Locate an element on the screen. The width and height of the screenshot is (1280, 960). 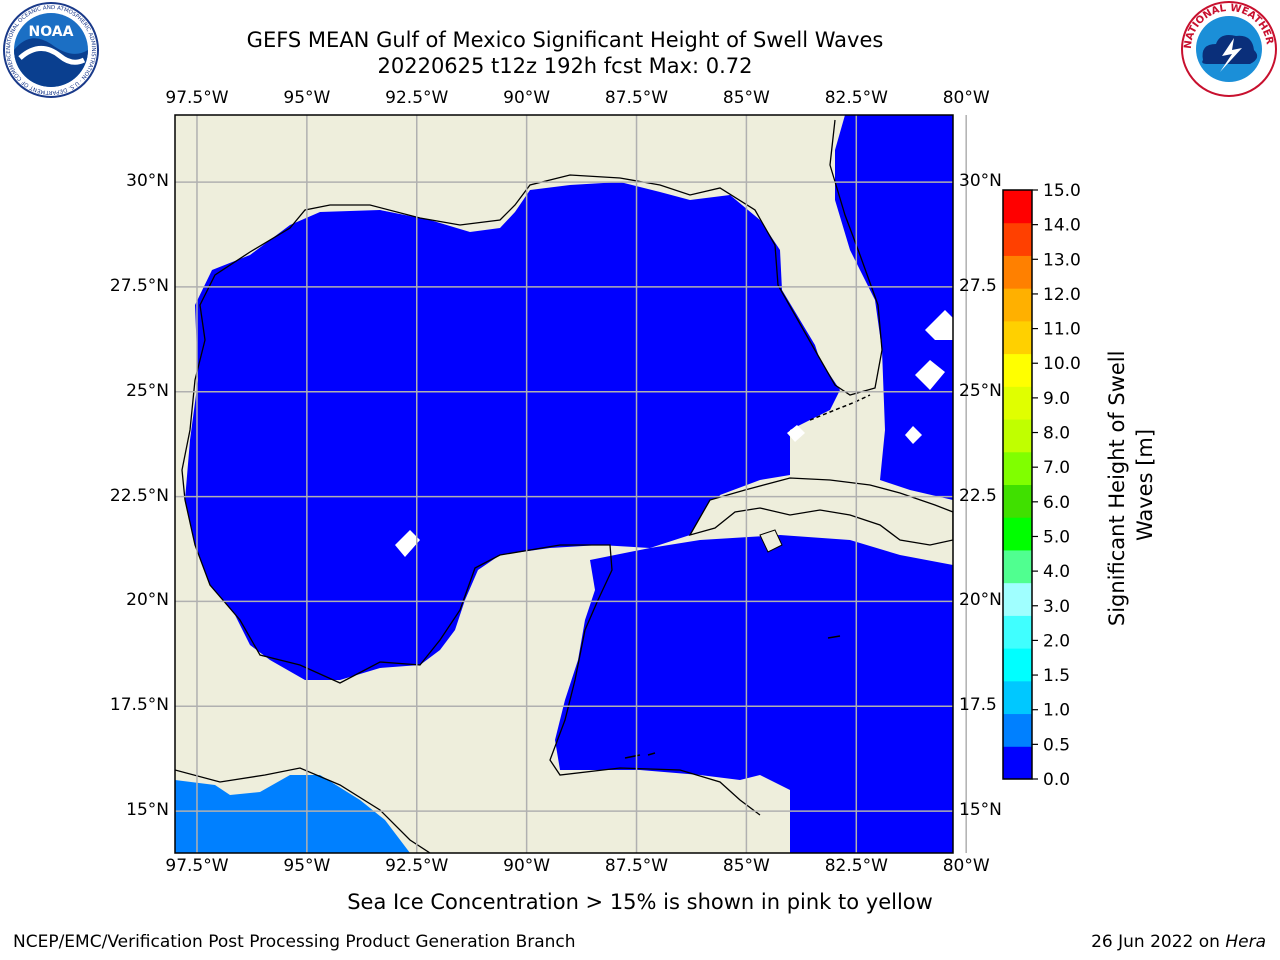
lat-label-right: 20°N is located at coordinates (980, 600).